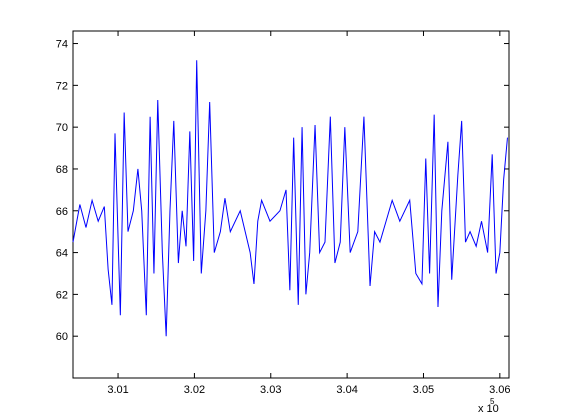  Describe the element at coordinates (117, 390) in the screenshot. I see `x-tick-label: 3.01` at that location.